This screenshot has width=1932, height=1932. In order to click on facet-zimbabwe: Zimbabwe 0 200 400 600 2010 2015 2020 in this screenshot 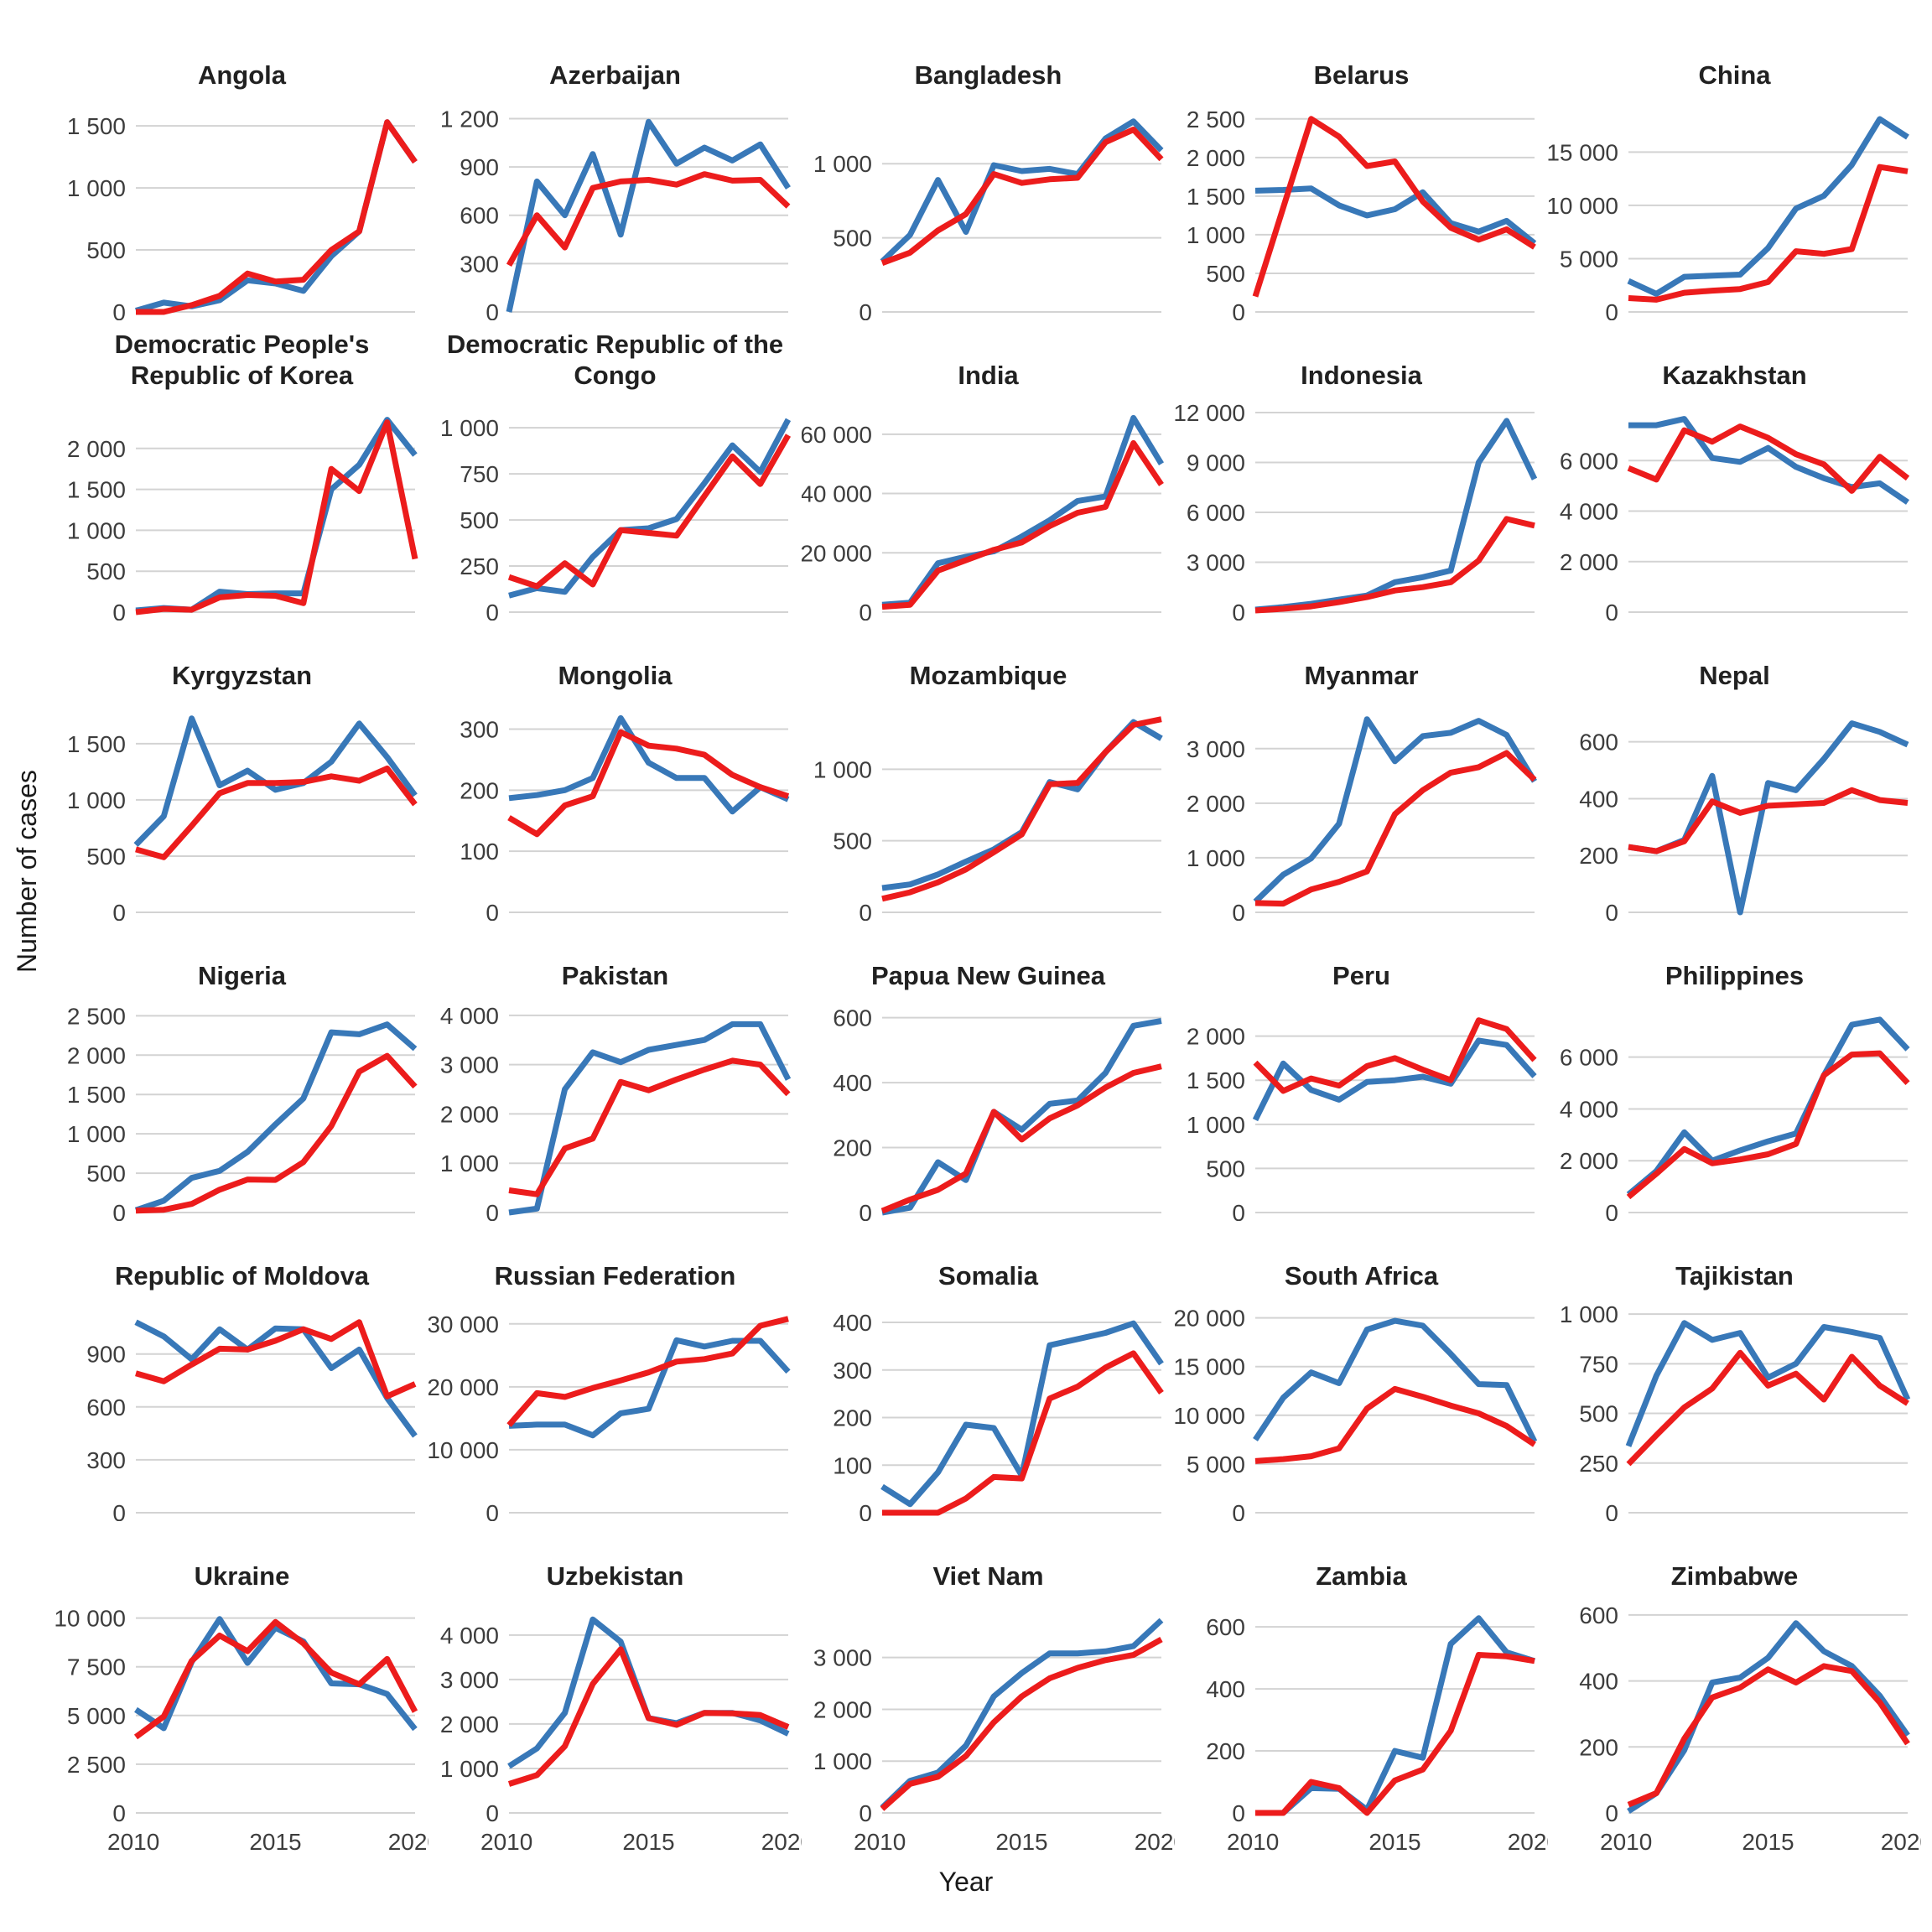, I will do `click(1734, 1693)`.